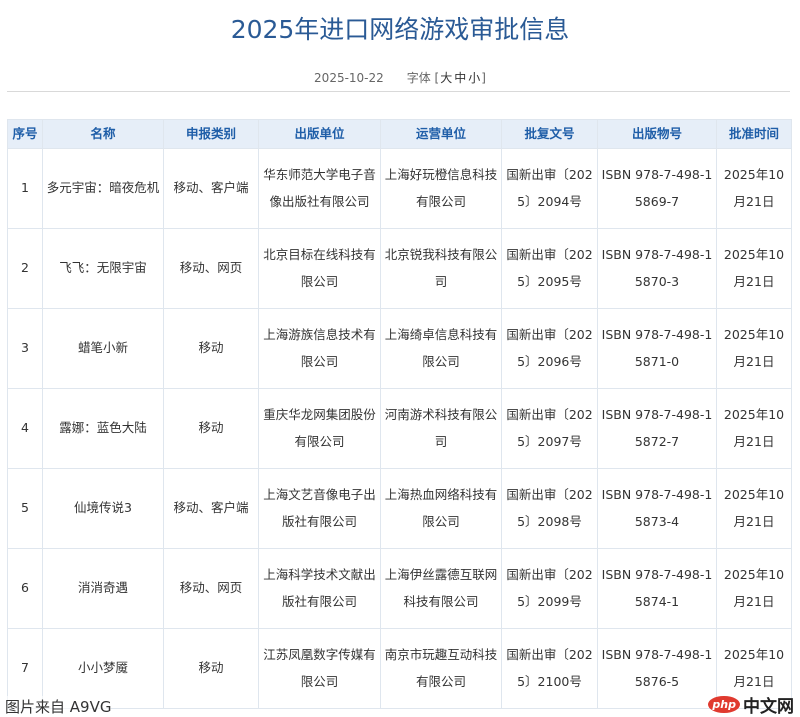 This screenshot has width=800, height=717. What do you see at coordinates (103, 268) in the screenshot?
I see `cell-name: 飞飞：无限宇宙` at bounding box center [103, 268].